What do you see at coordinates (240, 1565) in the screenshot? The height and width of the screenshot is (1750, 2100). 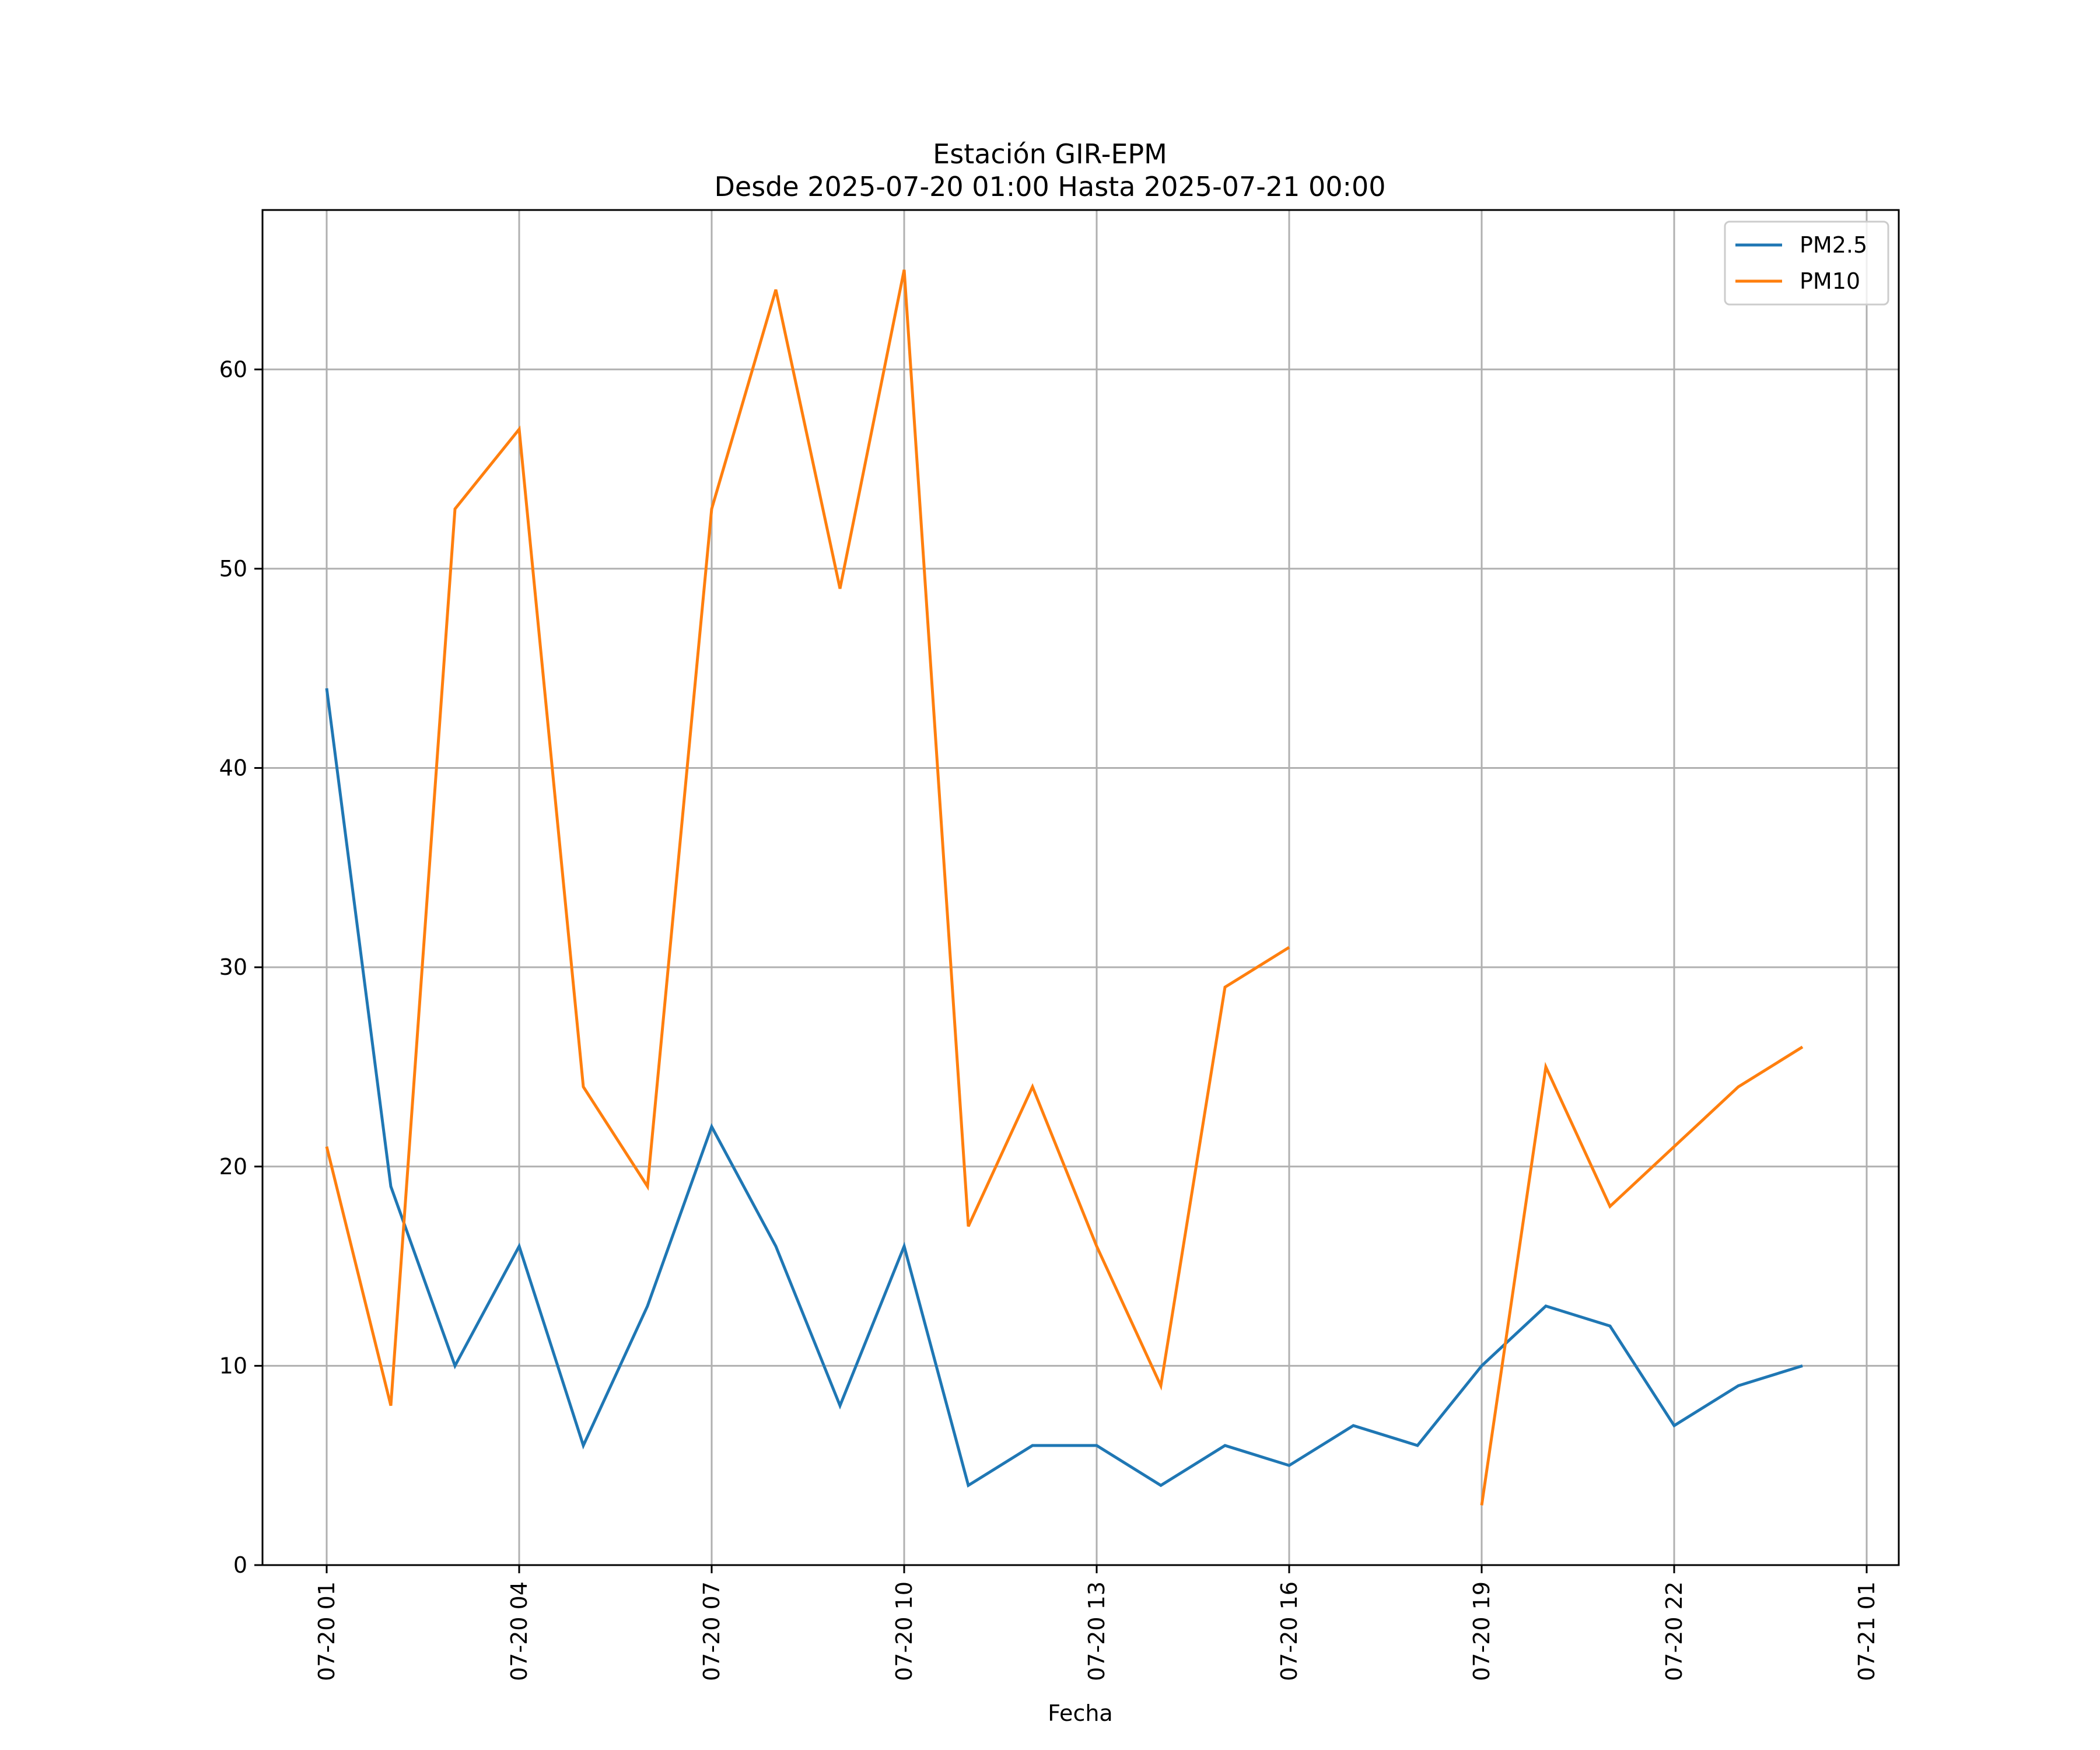 I see `y-tick-label: 0` at bounding box center [240, 1565].